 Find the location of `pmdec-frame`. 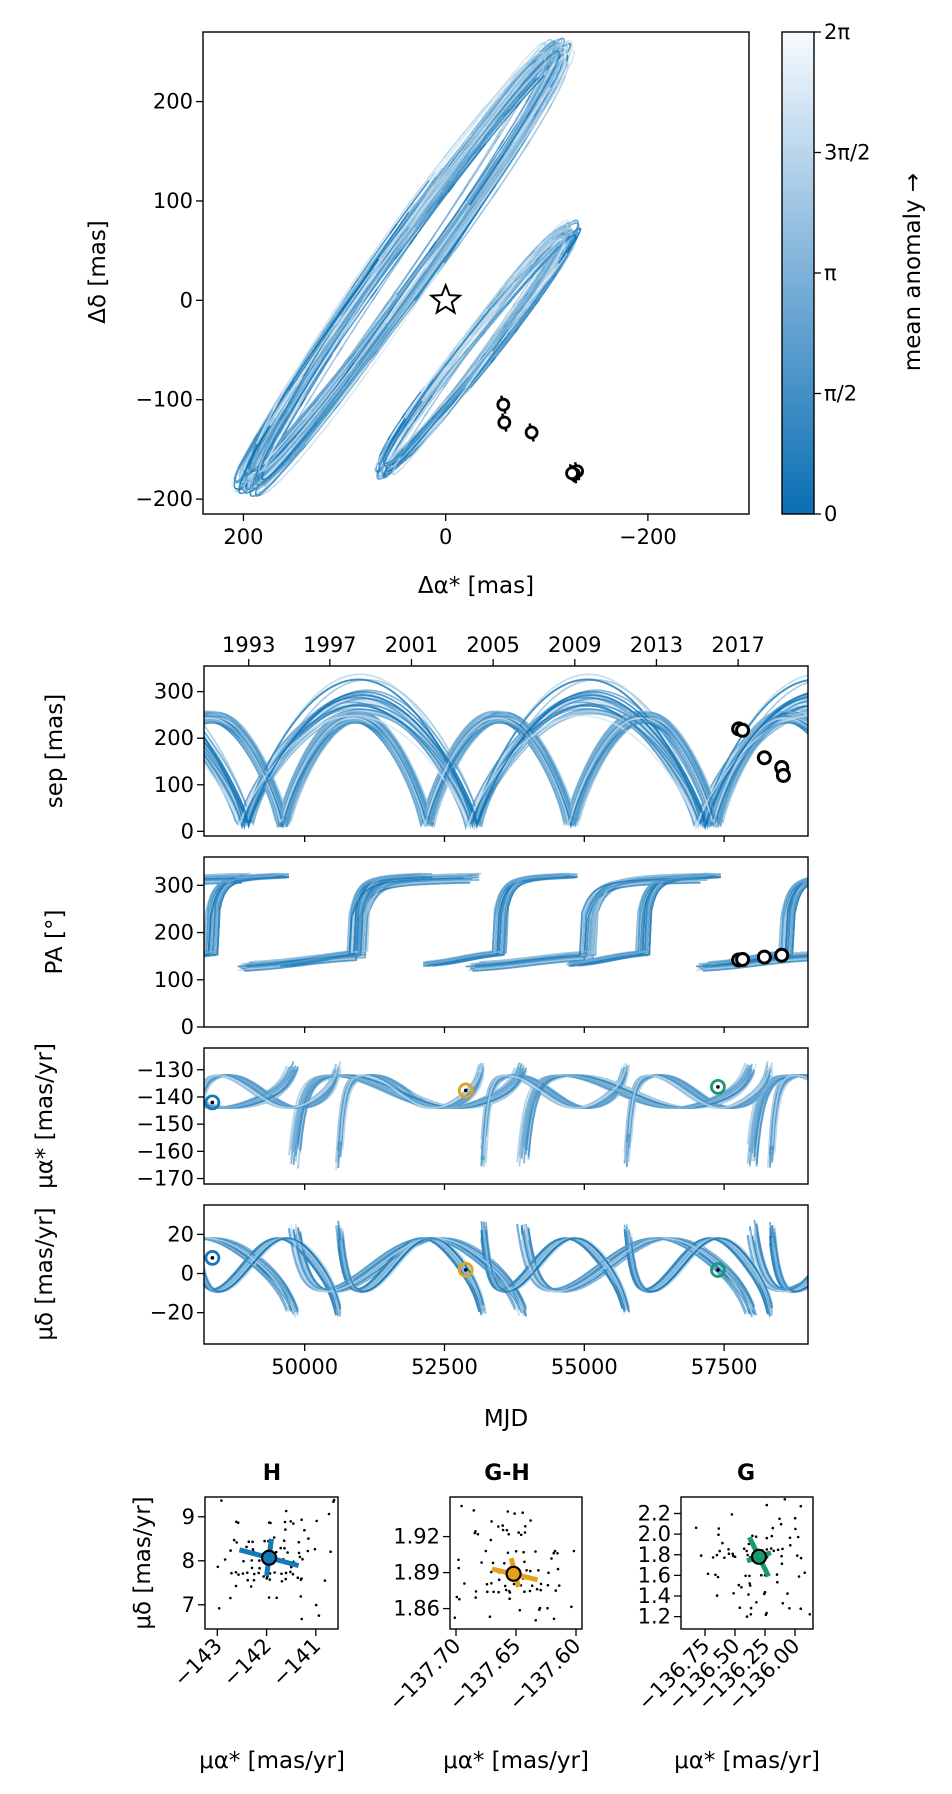

pmdec-frame is located at coordinates (506, 1274).